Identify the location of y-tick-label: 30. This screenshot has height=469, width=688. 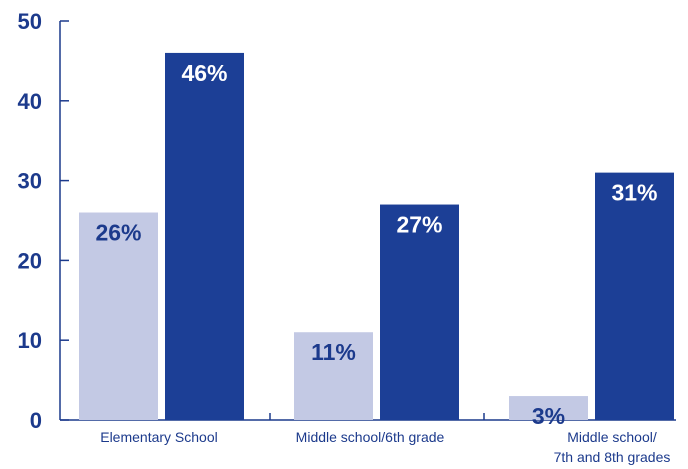
(30, 181).